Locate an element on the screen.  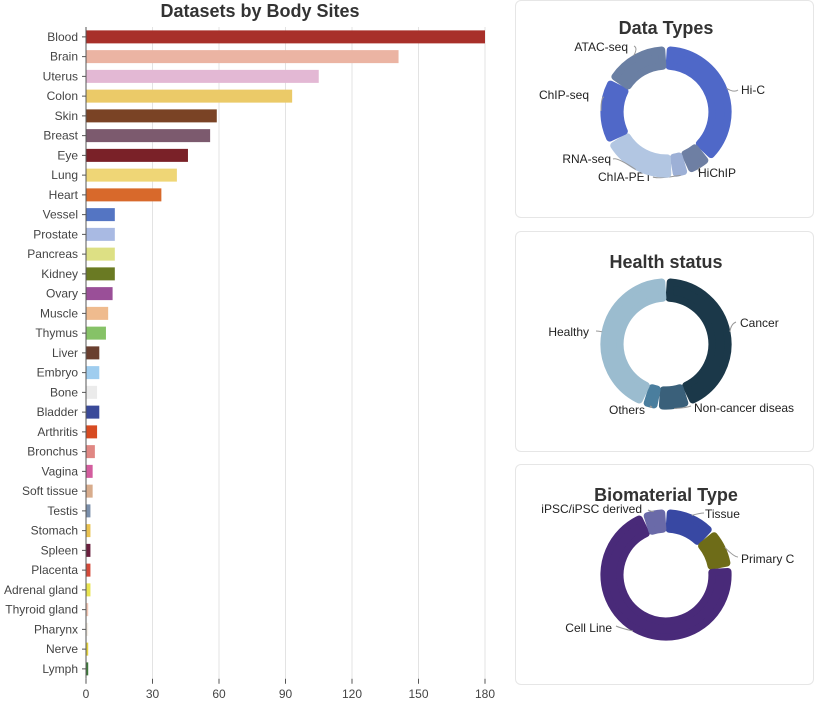
y-tick-label: Arthritis is located at coordinates (57, 432).